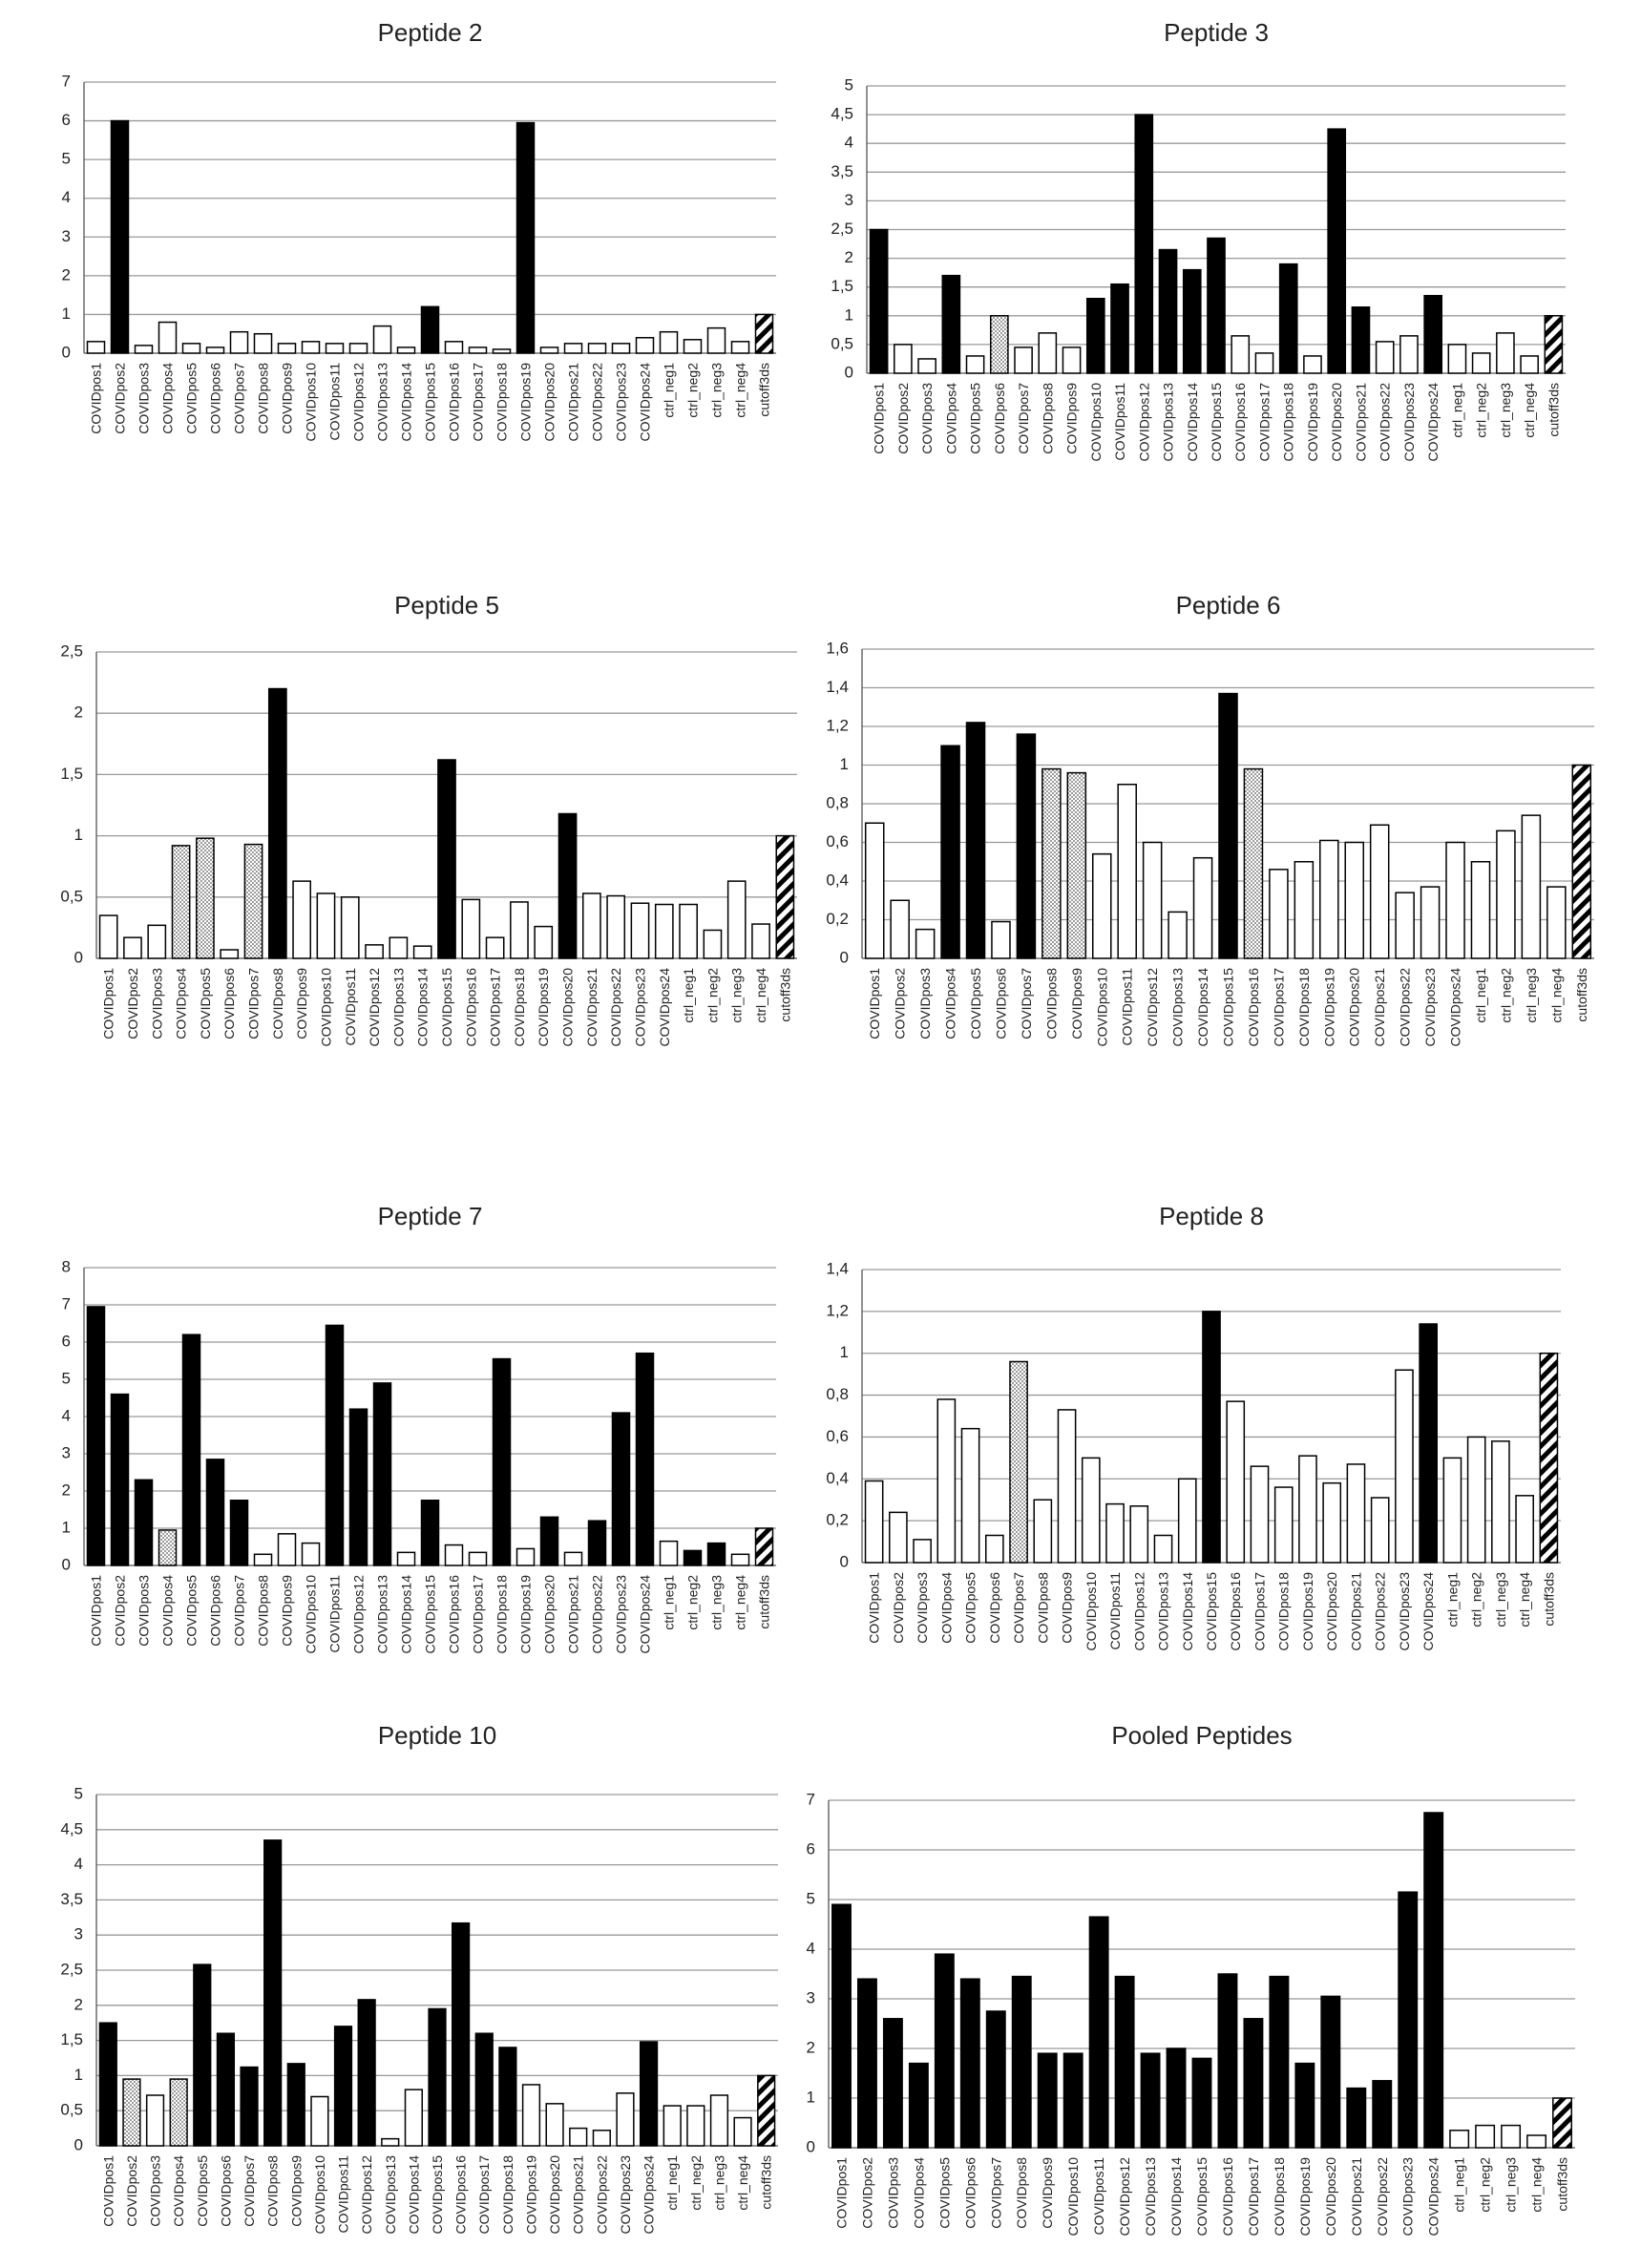 Image resolution: width=1641 pixels, height=2268 pixels. Describe the element at coordinates (1486, 2185) in the screenshot. I see `x-tick-label: ctrl_neg2` at that location.